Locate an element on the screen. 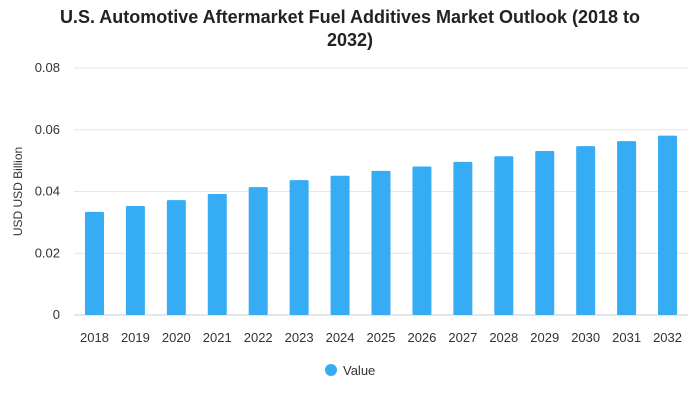 The image size is (700, 400). bar-2029 is located at coordinates (545, 233).